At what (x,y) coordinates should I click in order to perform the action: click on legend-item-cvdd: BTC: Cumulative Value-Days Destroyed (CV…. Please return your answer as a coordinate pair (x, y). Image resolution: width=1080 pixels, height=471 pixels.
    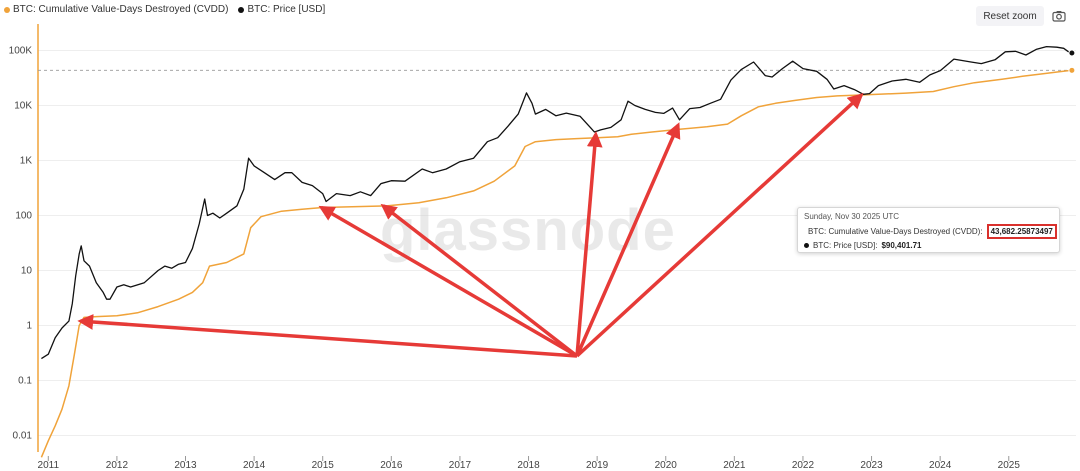
    Looking at the image, I should click on (116, 9).